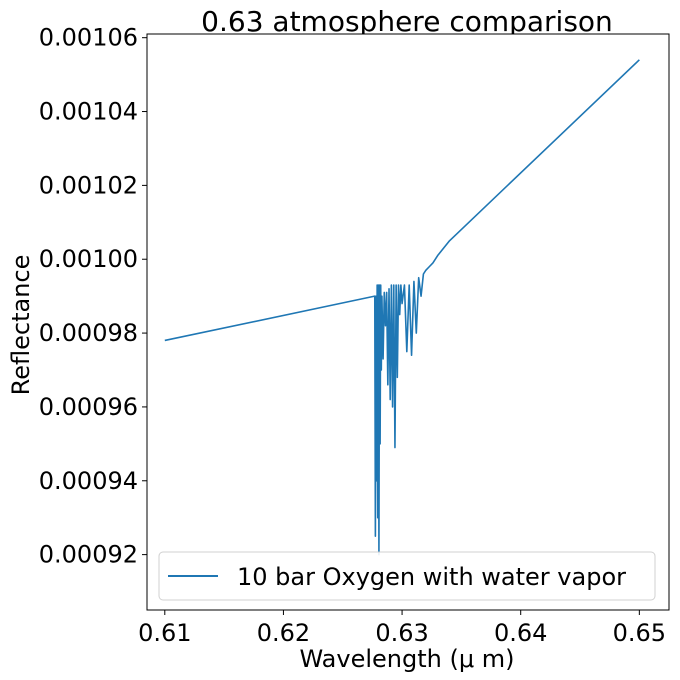 The width and height of the screenshot is (680, 680). I want to click on legend: 10 bar Oxygen with water vapor, so click(407, 576).